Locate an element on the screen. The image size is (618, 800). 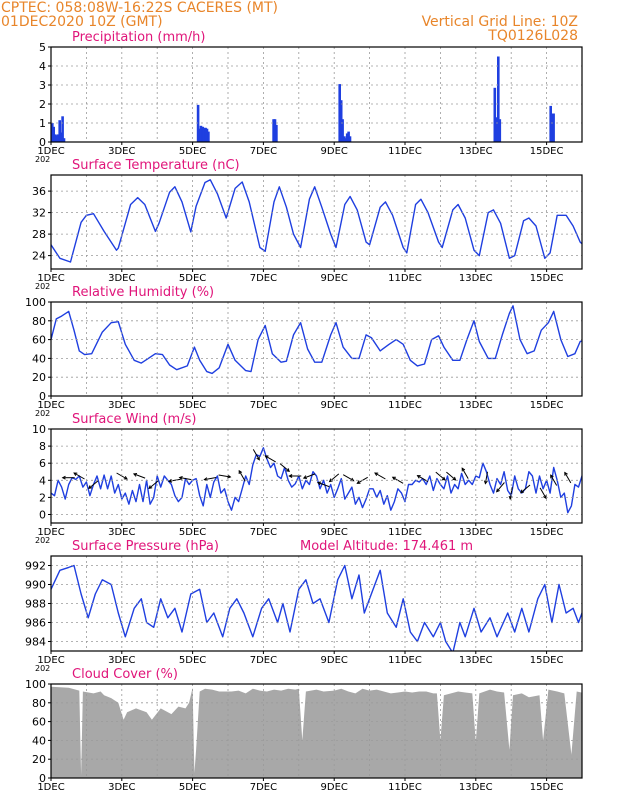
panel-frame is located at coordinates (316, 94).